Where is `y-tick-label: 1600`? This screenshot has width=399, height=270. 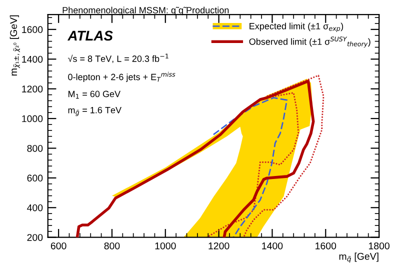 y-tick-label: 1600 is located at coordinates (32, 30).